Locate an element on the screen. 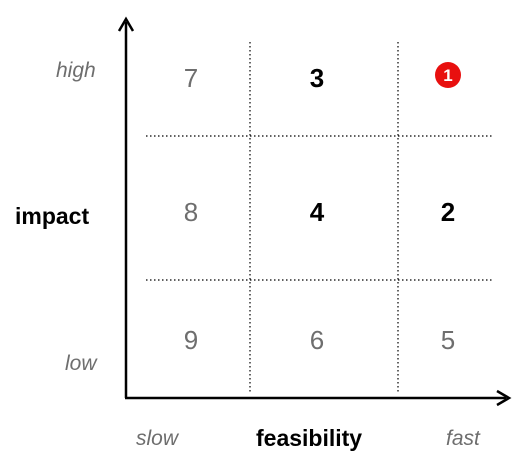 Image resolution: width=523 pixels, height=475 pixels. x-axis-slow-label: slow is located at coordinates (157, 438).